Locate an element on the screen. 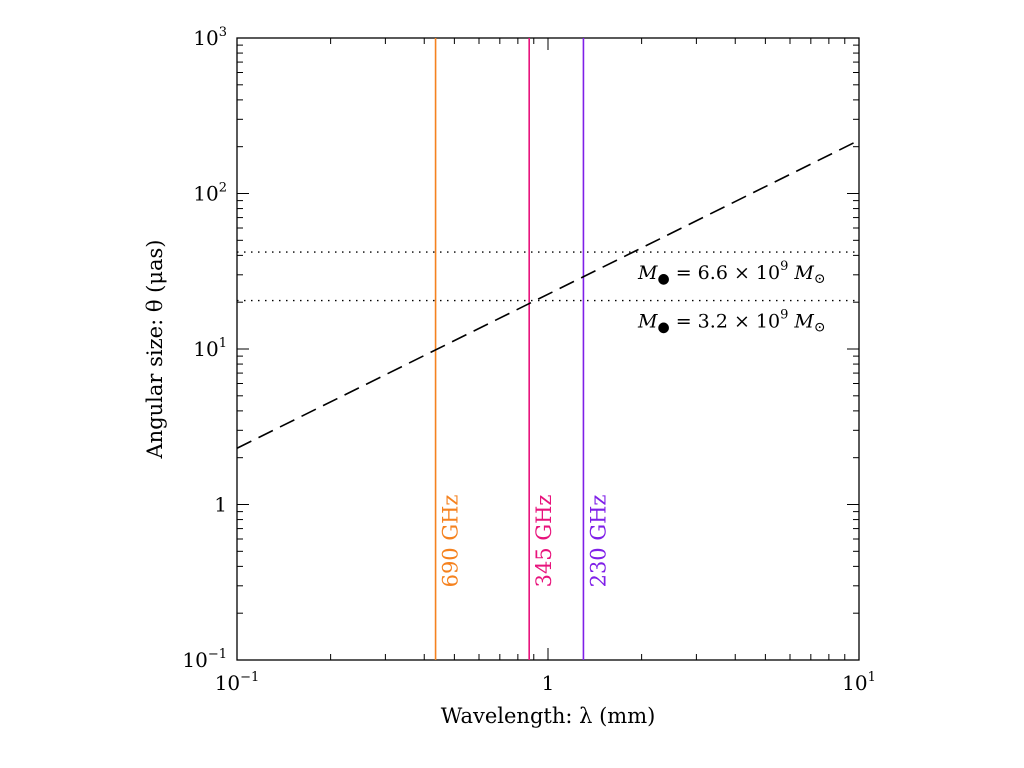  frequency-label: 690 GHz is located at coordinates (451, 541).